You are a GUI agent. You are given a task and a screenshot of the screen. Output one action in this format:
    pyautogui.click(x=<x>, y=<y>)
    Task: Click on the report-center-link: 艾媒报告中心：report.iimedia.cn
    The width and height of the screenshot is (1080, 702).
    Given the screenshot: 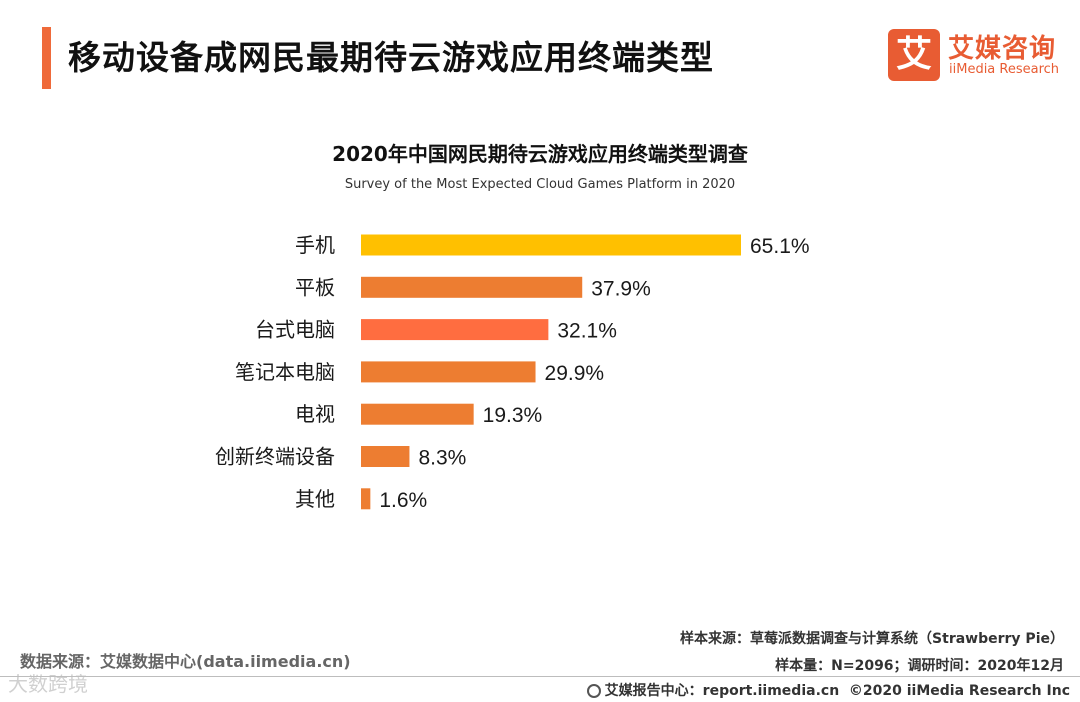 What is the action you would take?
    pyautogui.click(x=722, y=691)
    